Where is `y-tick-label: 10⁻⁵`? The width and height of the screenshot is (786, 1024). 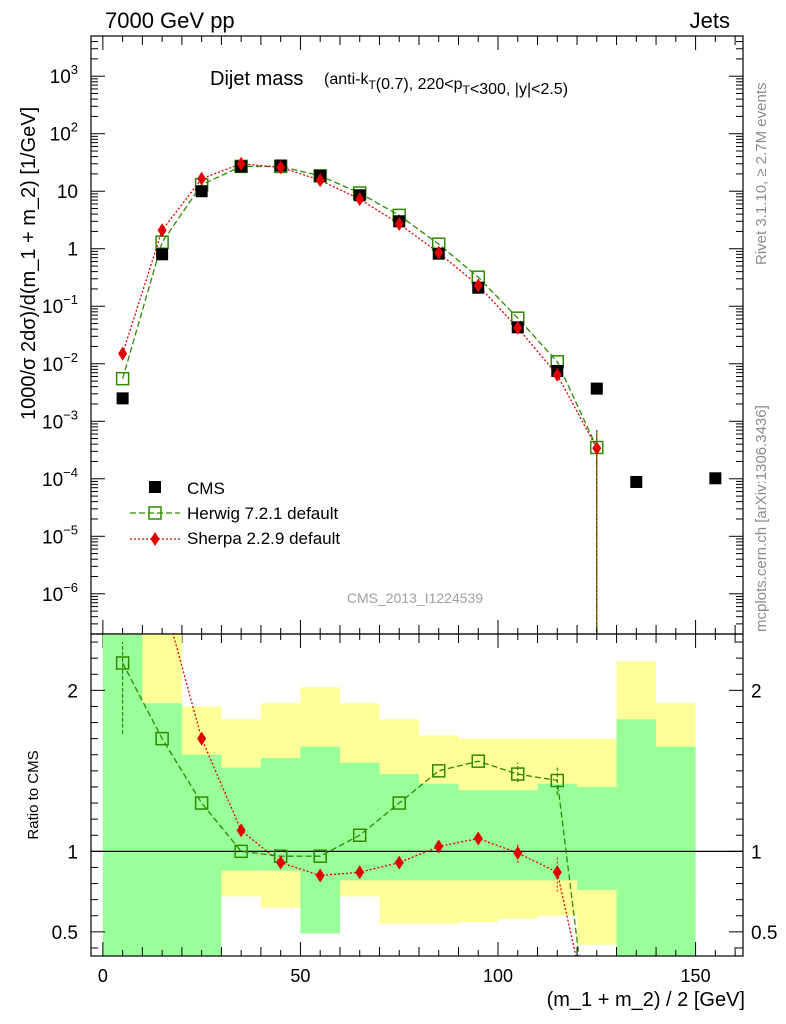 y-tick-label: 10⁻⁵ is located at coordinates (60, 535).